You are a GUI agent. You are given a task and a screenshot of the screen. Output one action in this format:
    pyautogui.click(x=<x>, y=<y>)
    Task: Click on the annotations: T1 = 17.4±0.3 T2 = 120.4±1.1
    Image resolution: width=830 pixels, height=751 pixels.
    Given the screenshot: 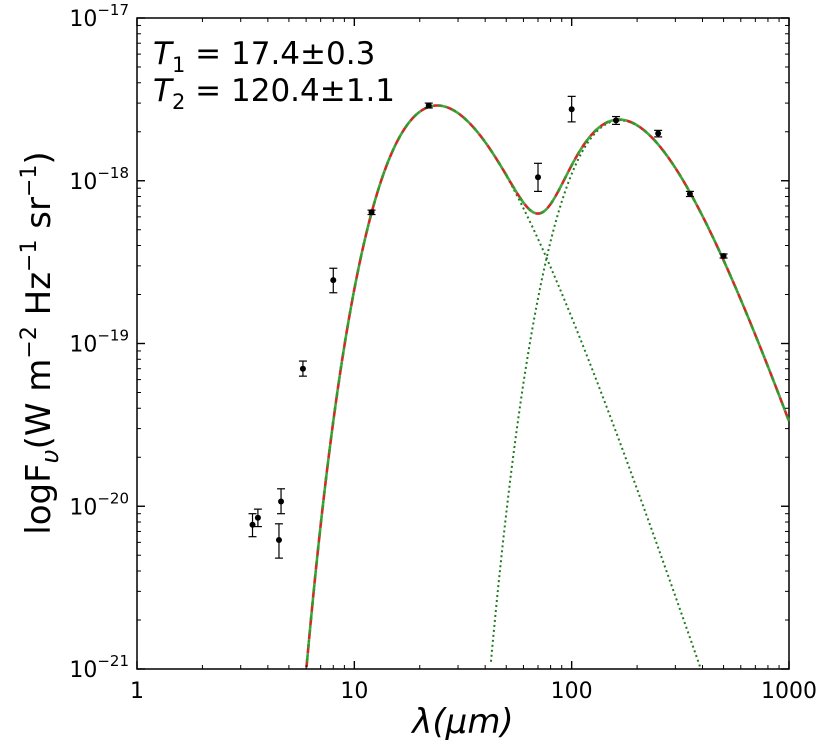 What is the action you would take?
    pyautogui.click(x=274, y=75)
    